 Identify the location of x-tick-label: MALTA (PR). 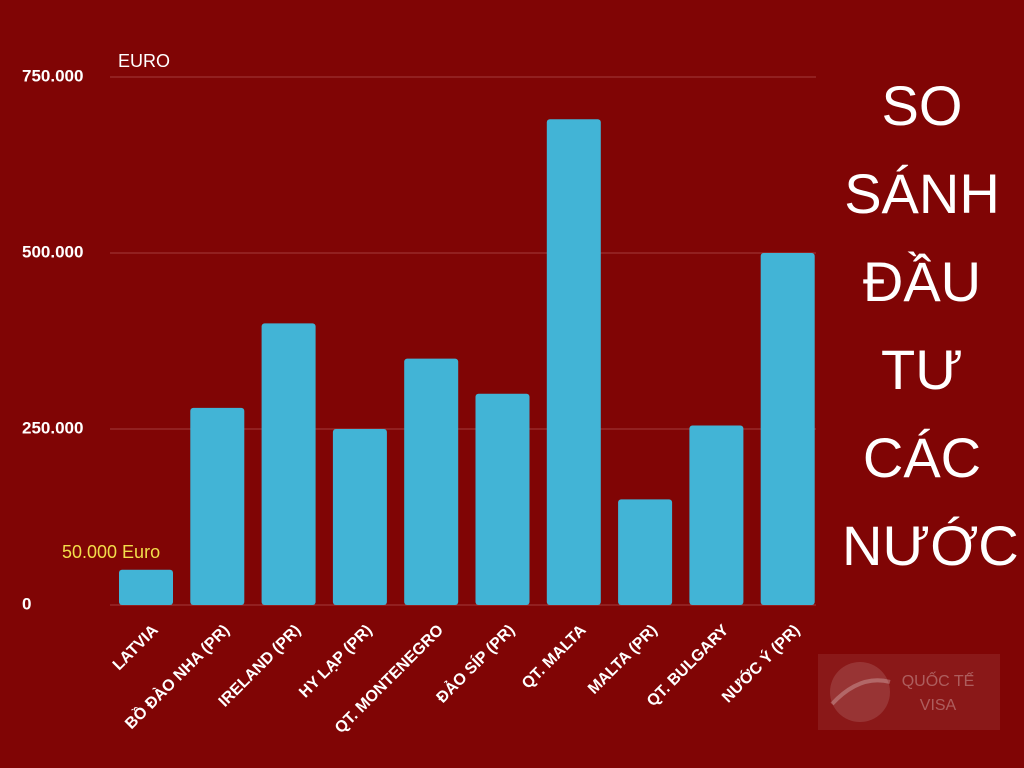
(623, 660).